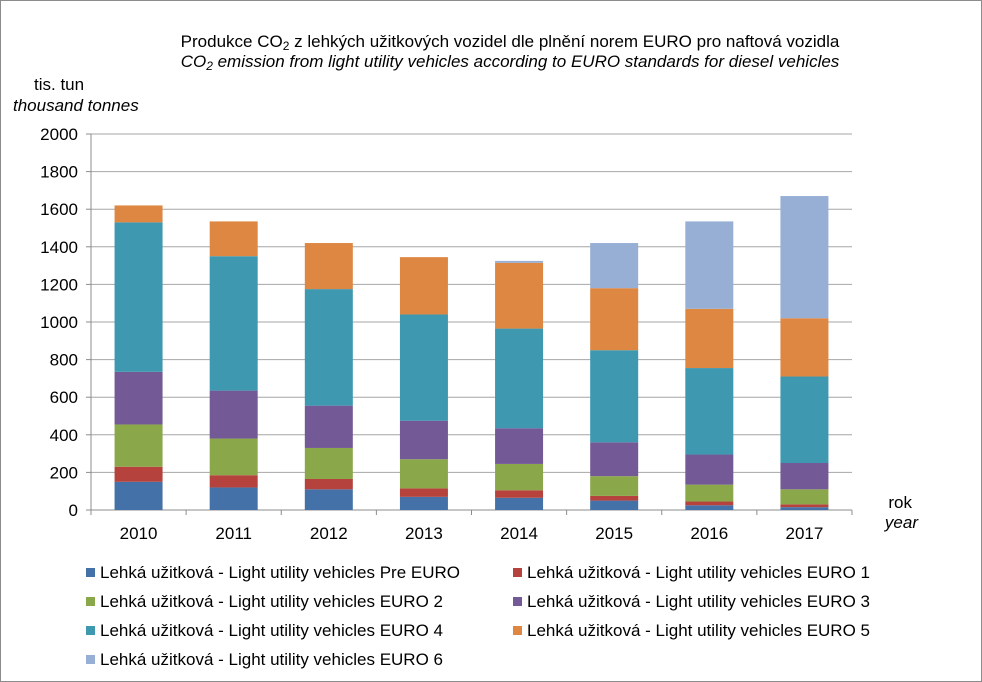 The width and height of the screenshot is (982, 682). I want to click on y-tick-label: 0, so click(73, 510).